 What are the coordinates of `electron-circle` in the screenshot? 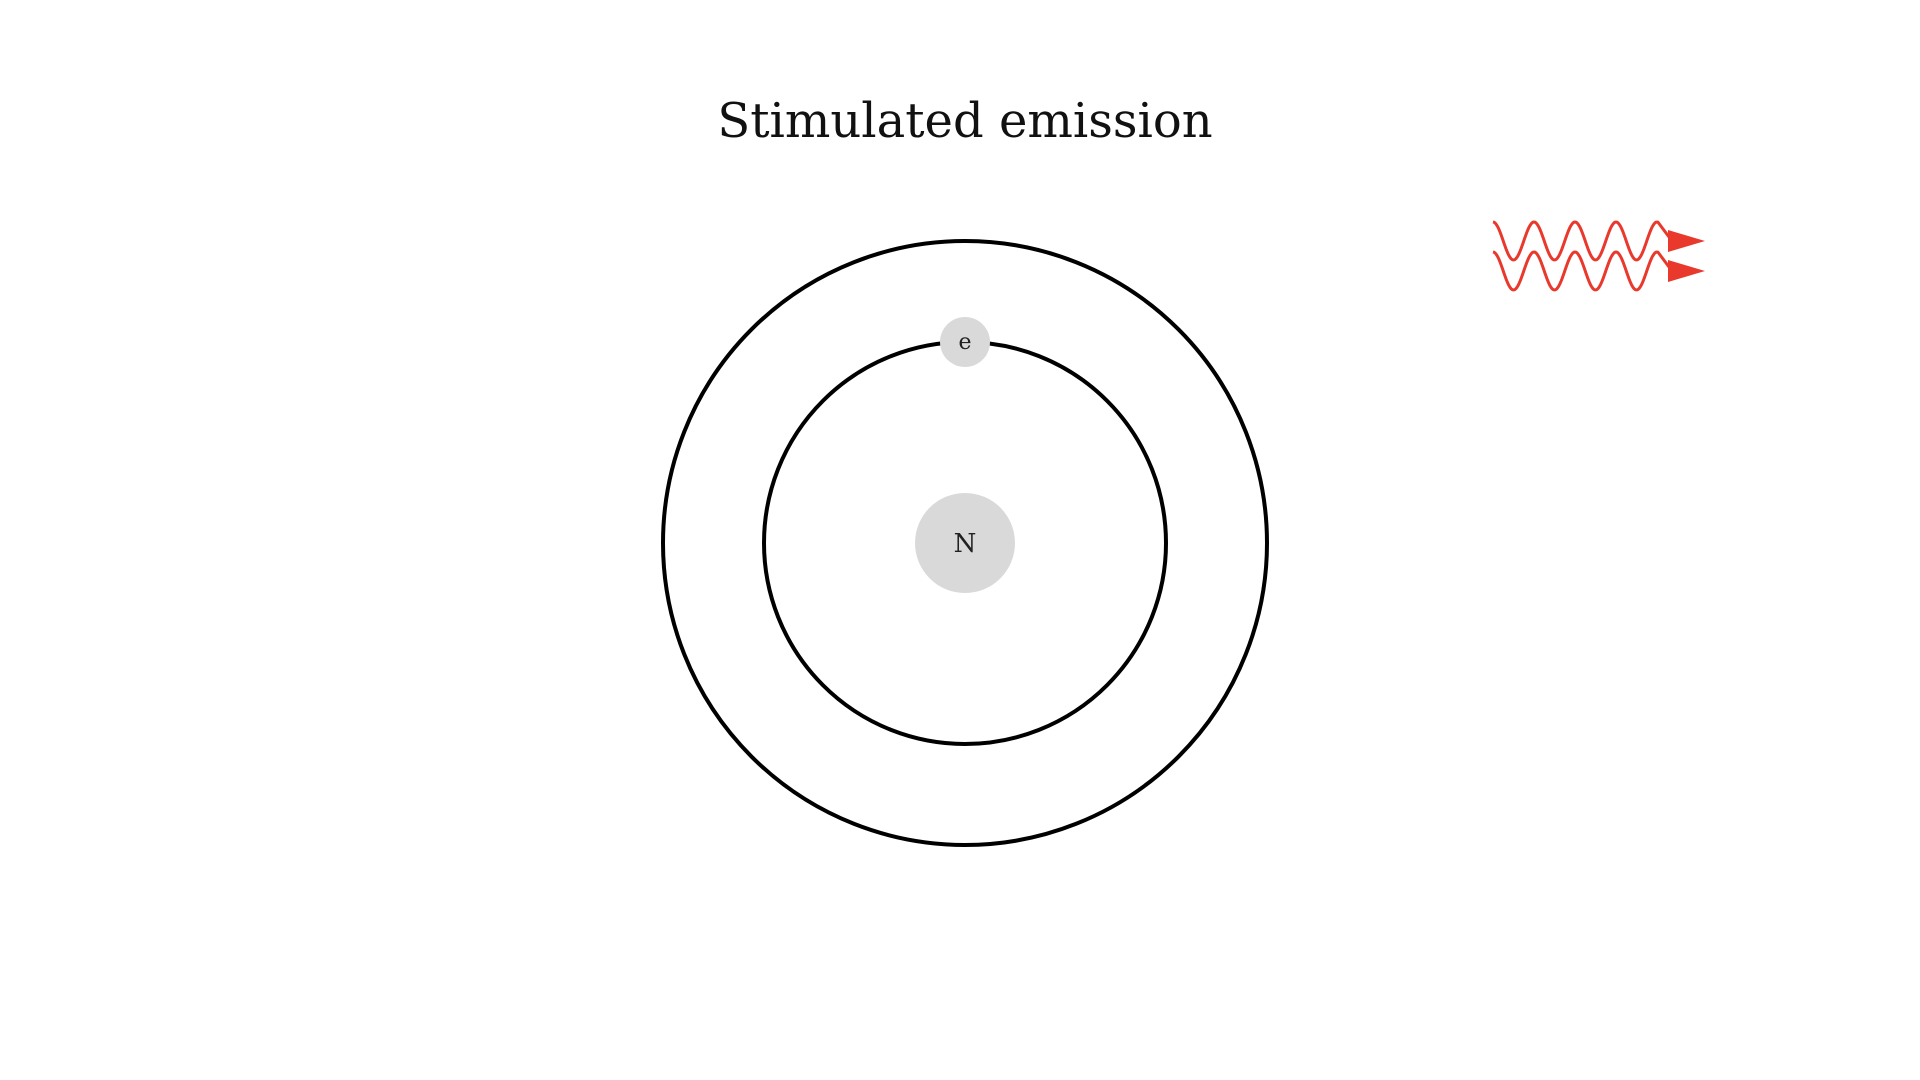 It's located at (965, 342).